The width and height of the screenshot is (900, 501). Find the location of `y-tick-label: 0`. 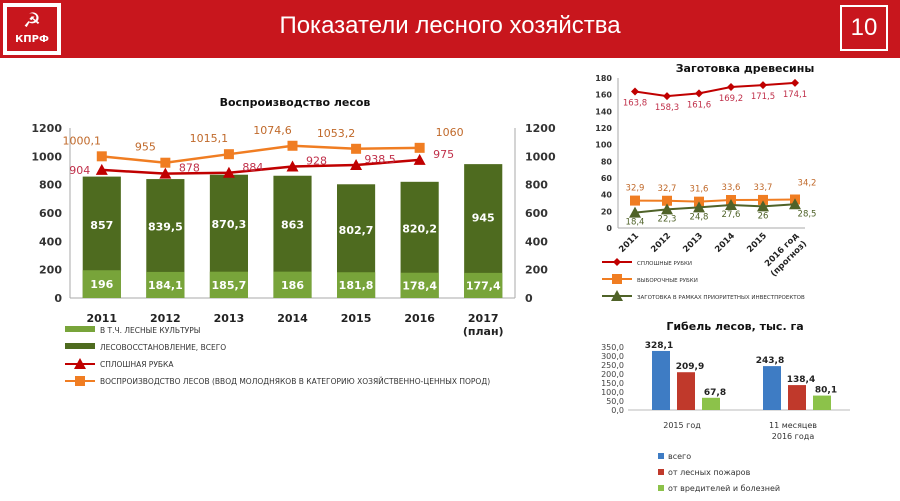

y-tick-label: 0 is located at coordinates (609, 228).